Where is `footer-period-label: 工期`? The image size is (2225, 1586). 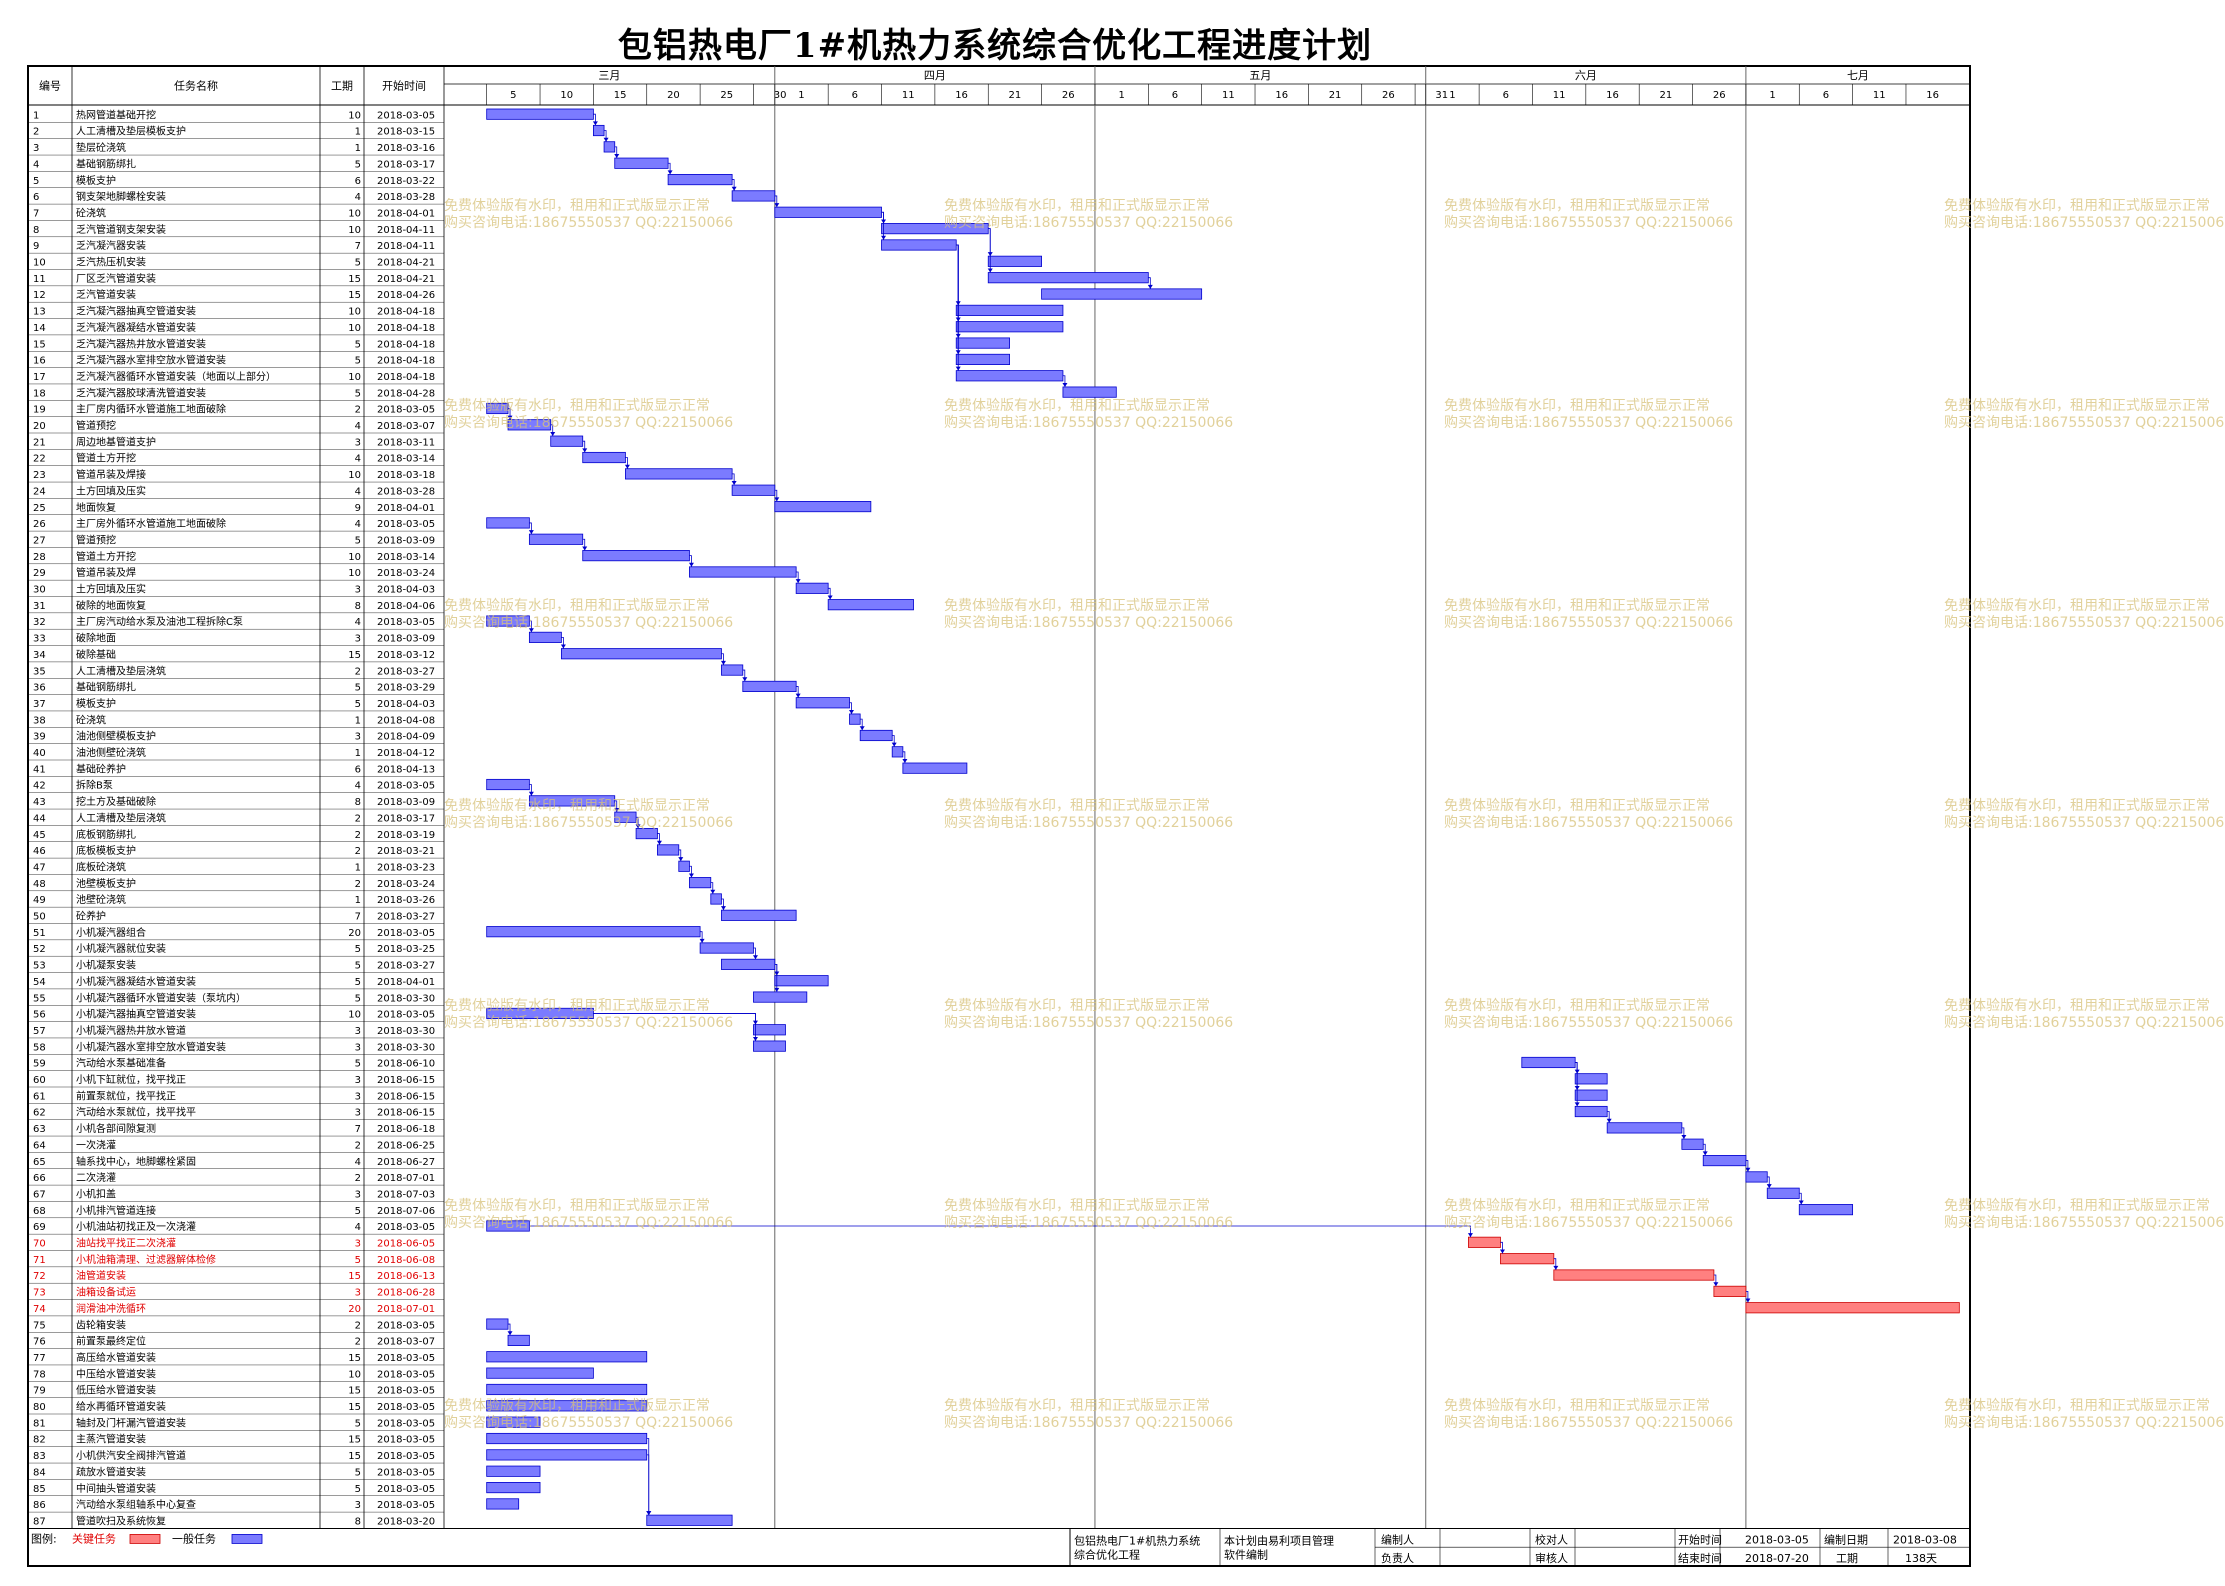 footer-period-label: 工期 is located at coordinates (1847, 1558).